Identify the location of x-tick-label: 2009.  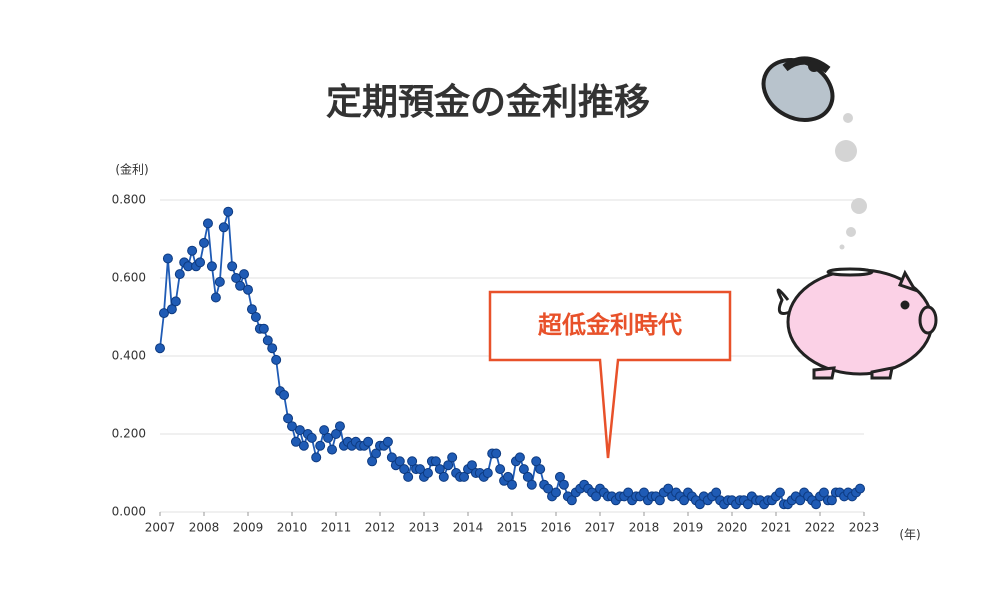
(248, 528).